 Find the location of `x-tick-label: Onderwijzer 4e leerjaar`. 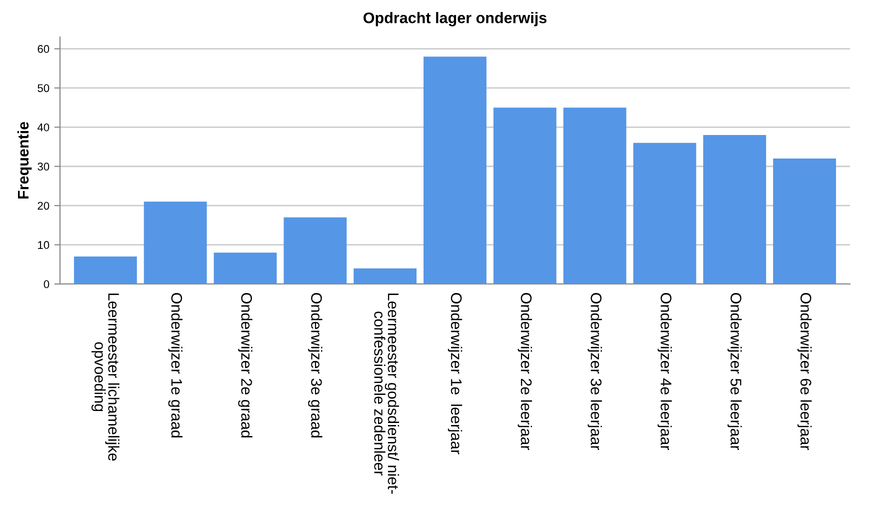

x-tick-label: Onderwijzer 4e leerjaar is located at coordinates (665, 371).